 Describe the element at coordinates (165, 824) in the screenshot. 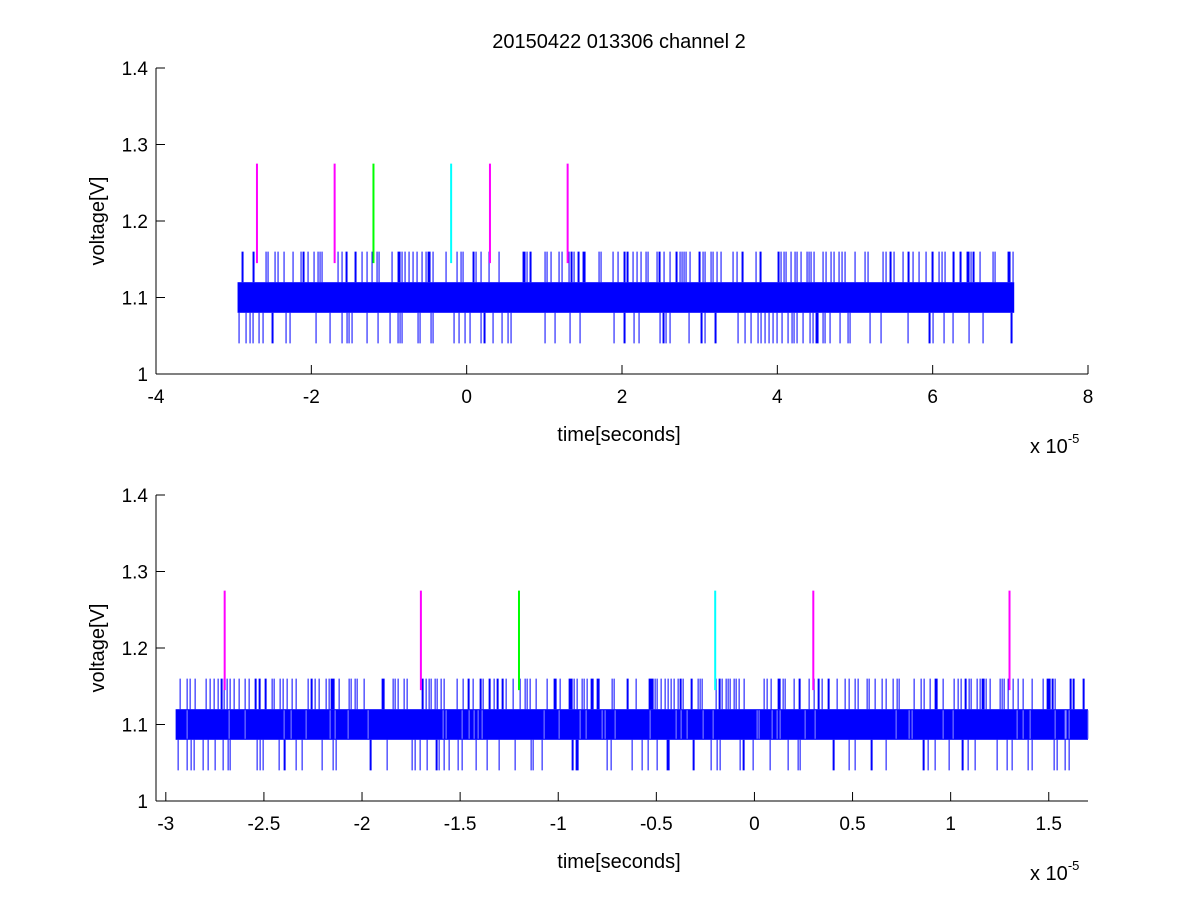

I see `x-tick-label: -3` at that location.